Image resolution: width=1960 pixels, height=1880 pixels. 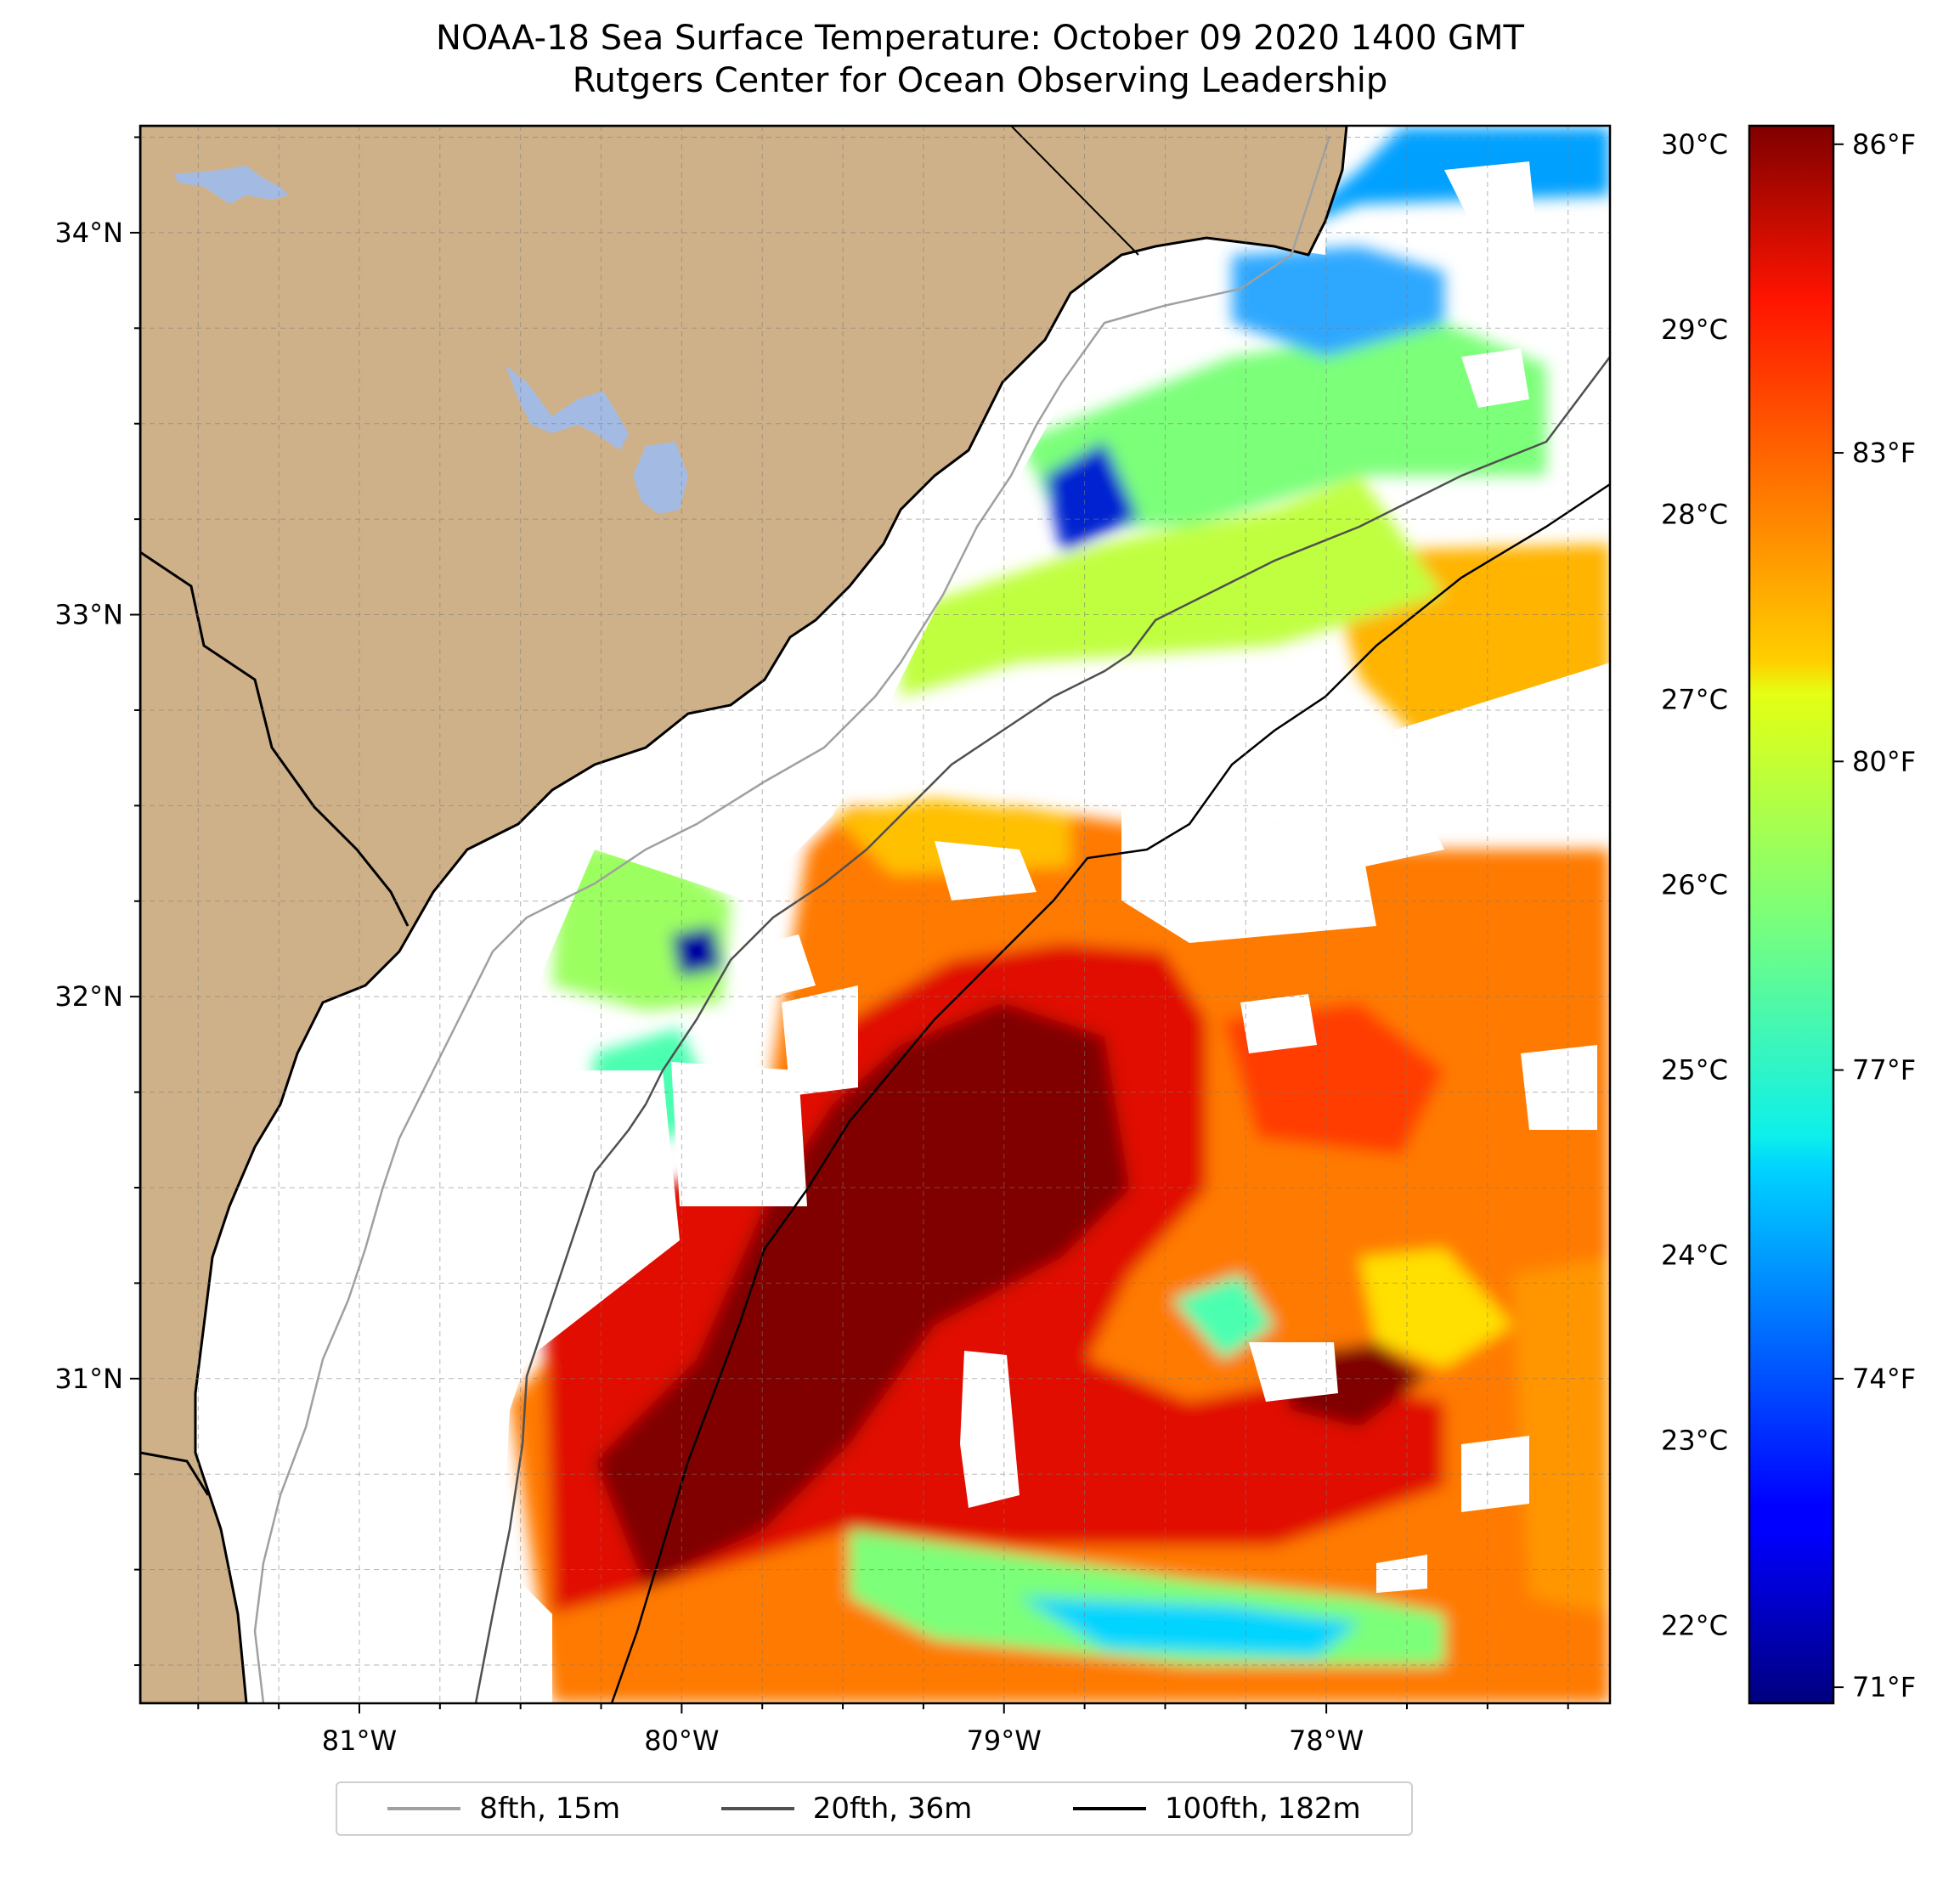 What do you see at coordinates (1263, 1809) in the screenshot?
I see `legend-label-100fth: 100fth, 182m` at bounding box center [1263, 1809].